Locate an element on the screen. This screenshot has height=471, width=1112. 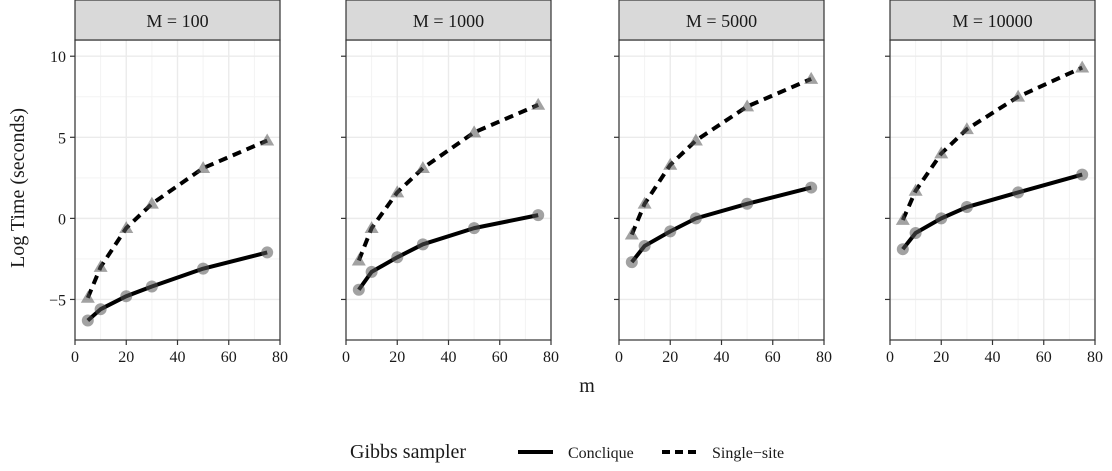
legend-label-conclique: Conclique is located at coordinates (601, 453).